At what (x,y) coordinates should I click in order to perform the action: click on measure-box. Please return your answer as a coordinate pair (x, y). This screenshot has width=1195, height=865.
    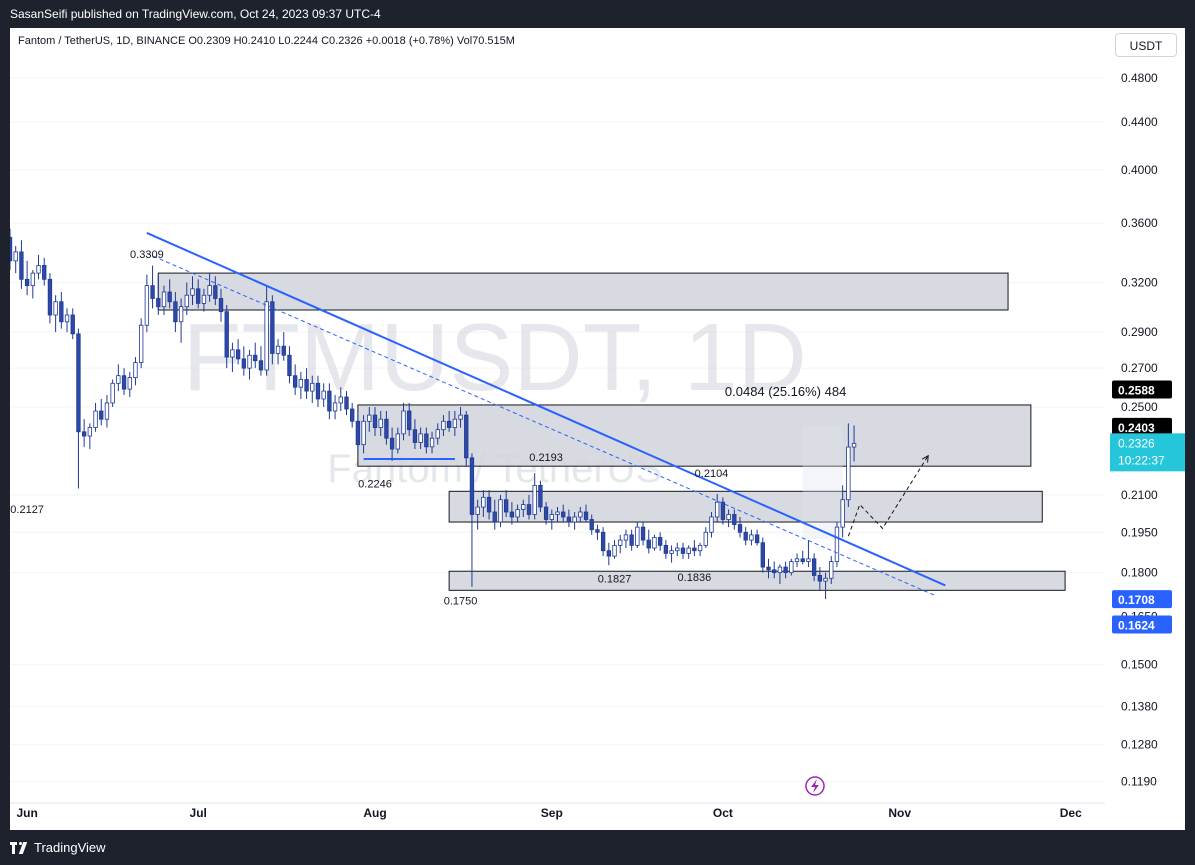
    Looking at the image, I should click on (822, 482).